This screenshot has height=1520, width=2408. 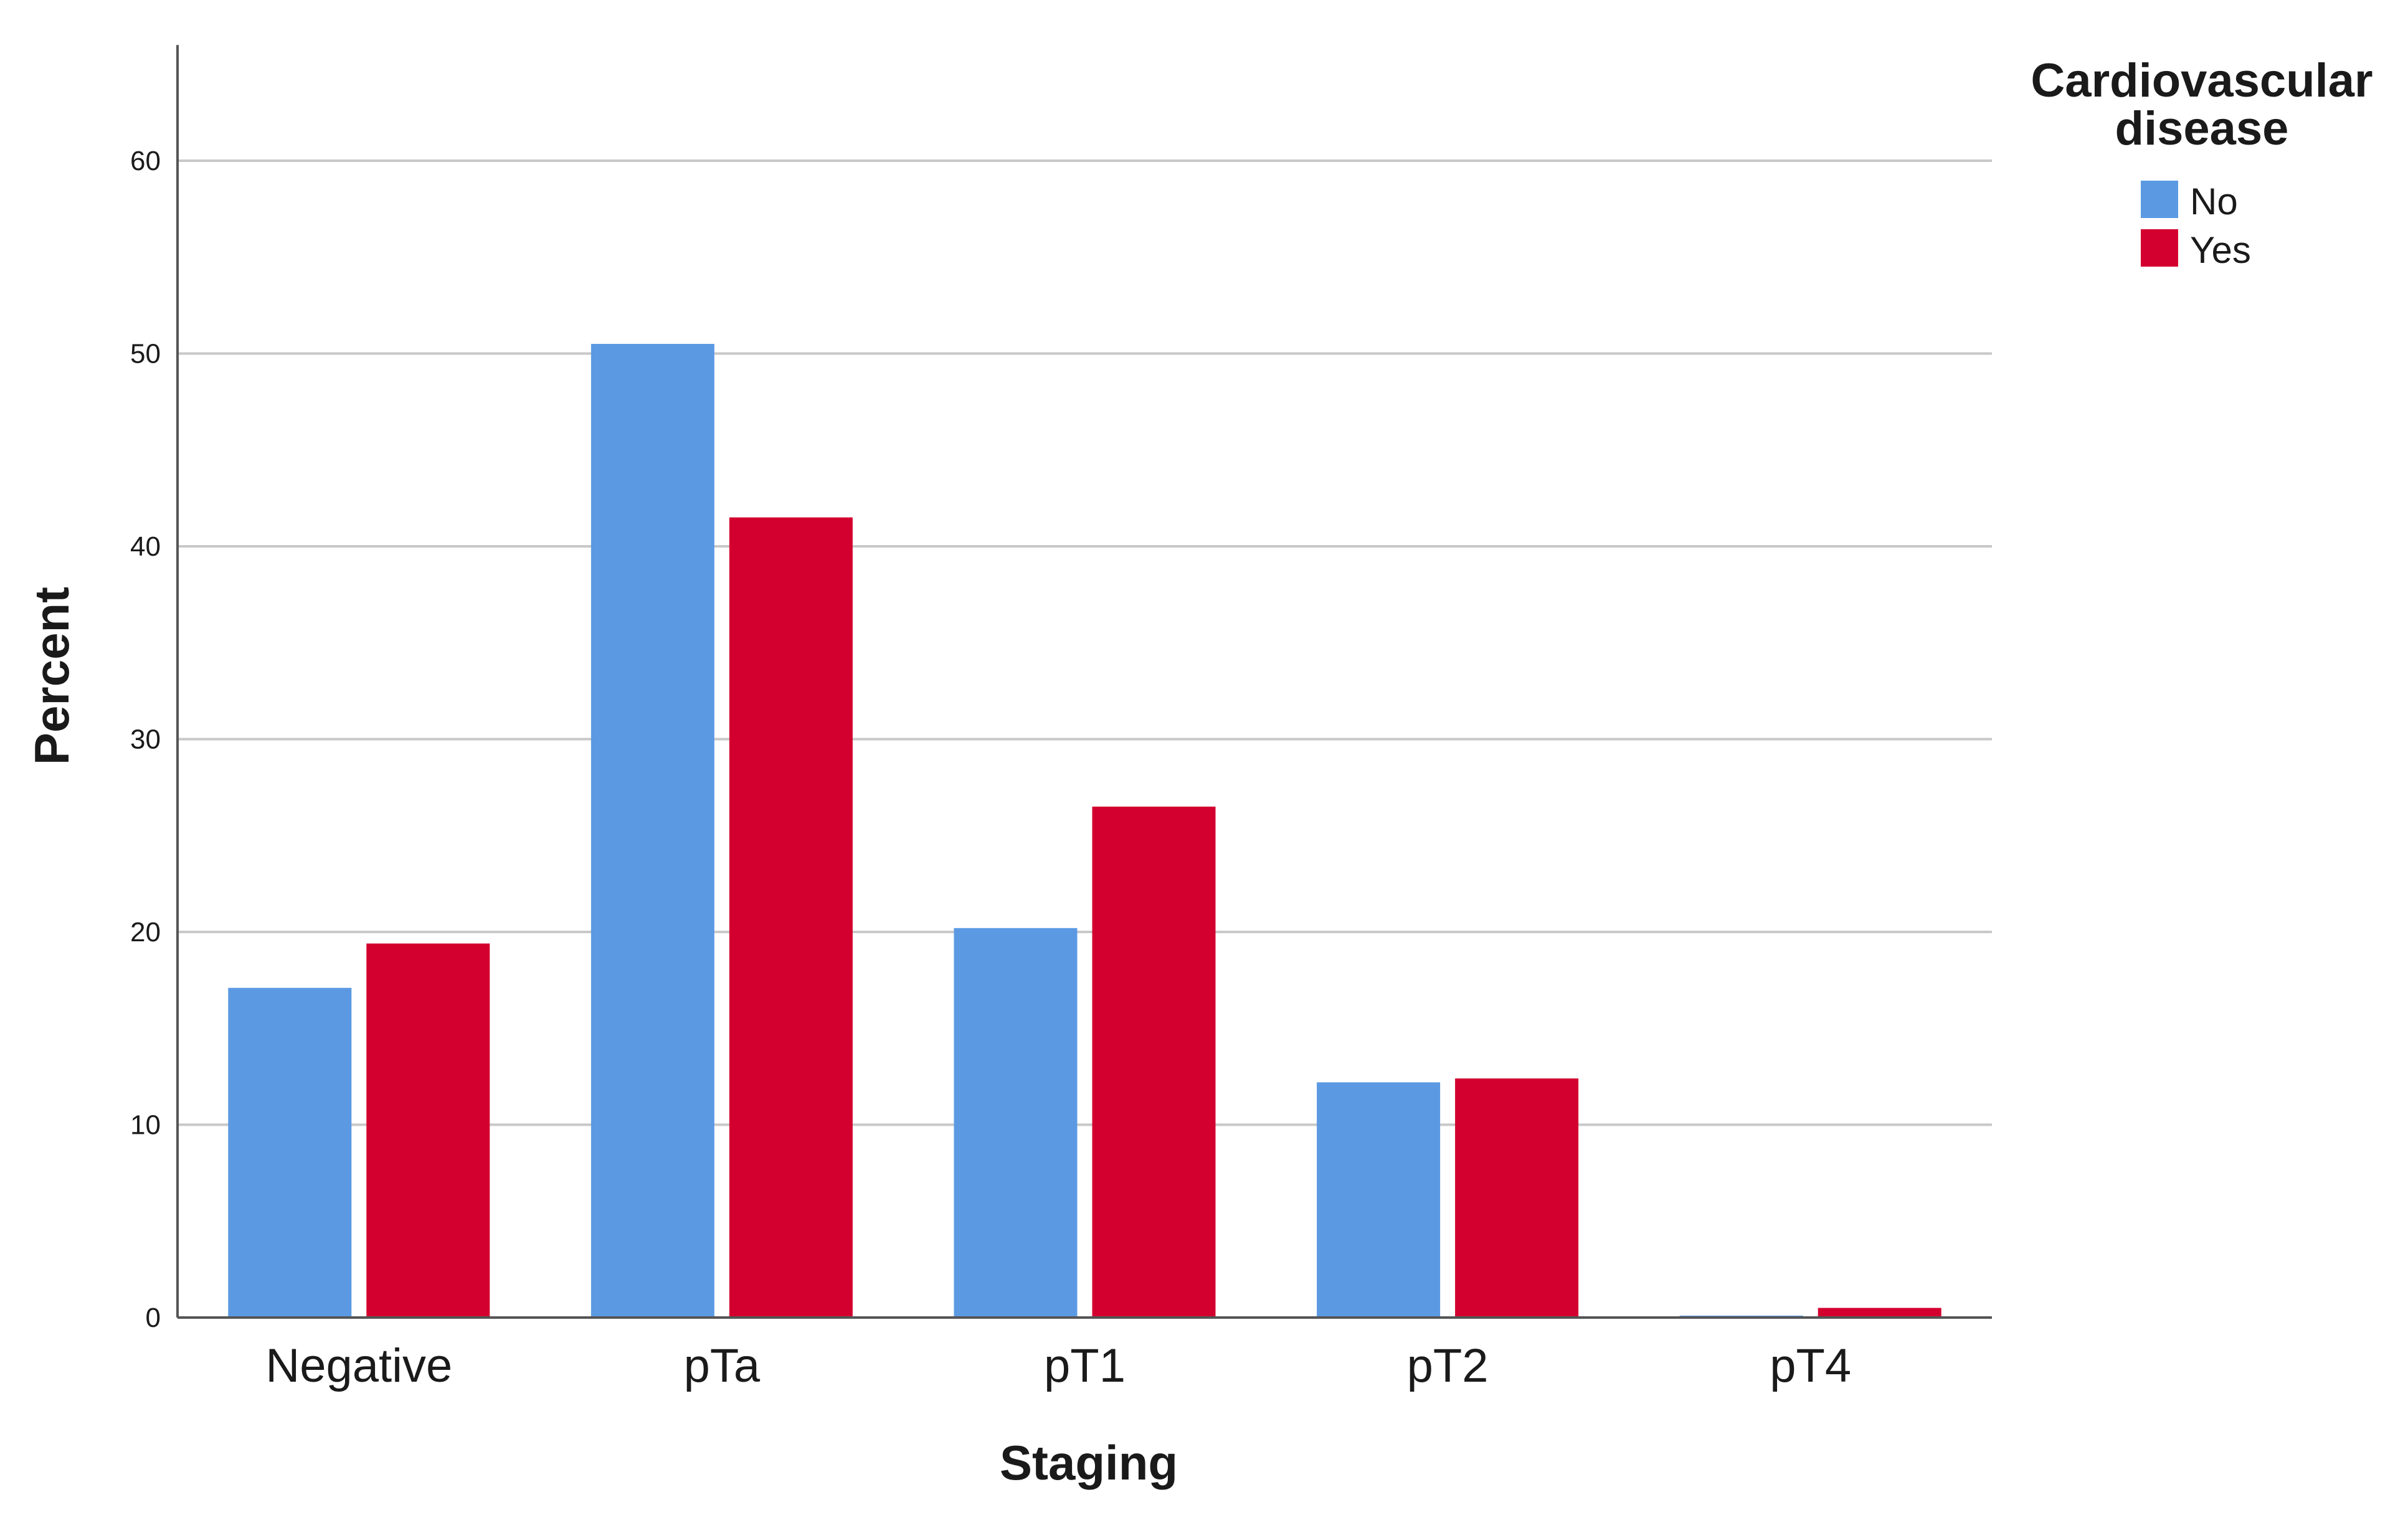 I want to click on bar-negative-no, so click(x=290, y=1153).